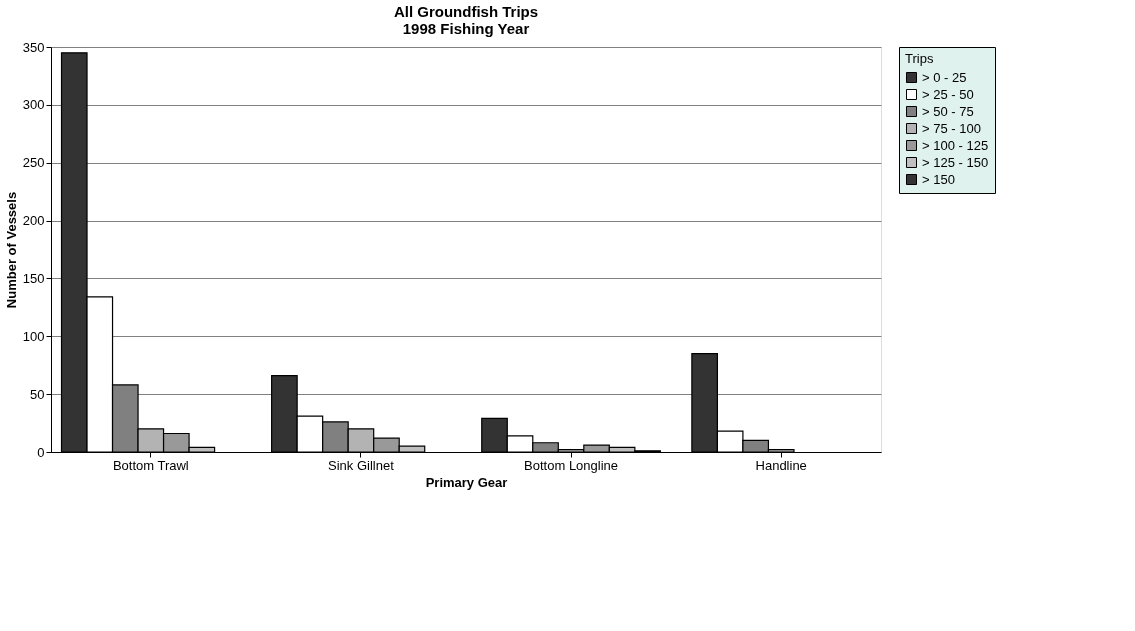 The width and height of the screenshot is (1135, 631). What do you see at coordinates (919, 58) in the screenshot?
I see `legend-title: Trips` at bounding box center [919, 58].